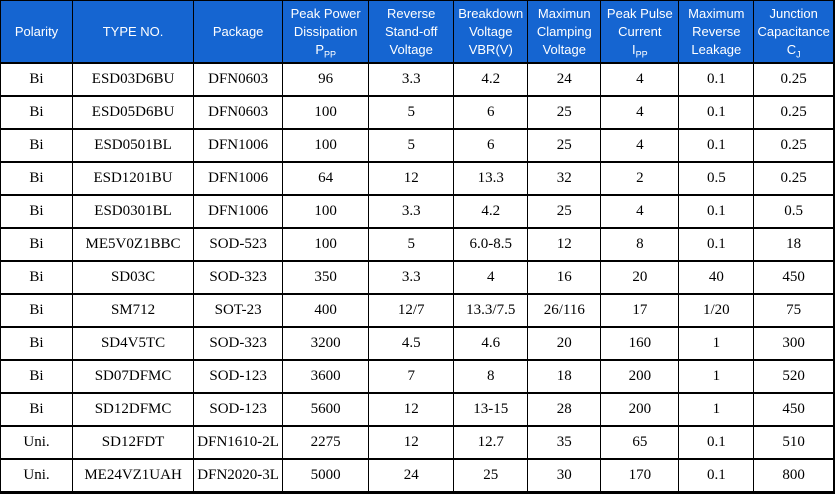 This screenshot has width=838, height=496. I want to click on cell-breakdown-voltage: 4, so click(491, 277).